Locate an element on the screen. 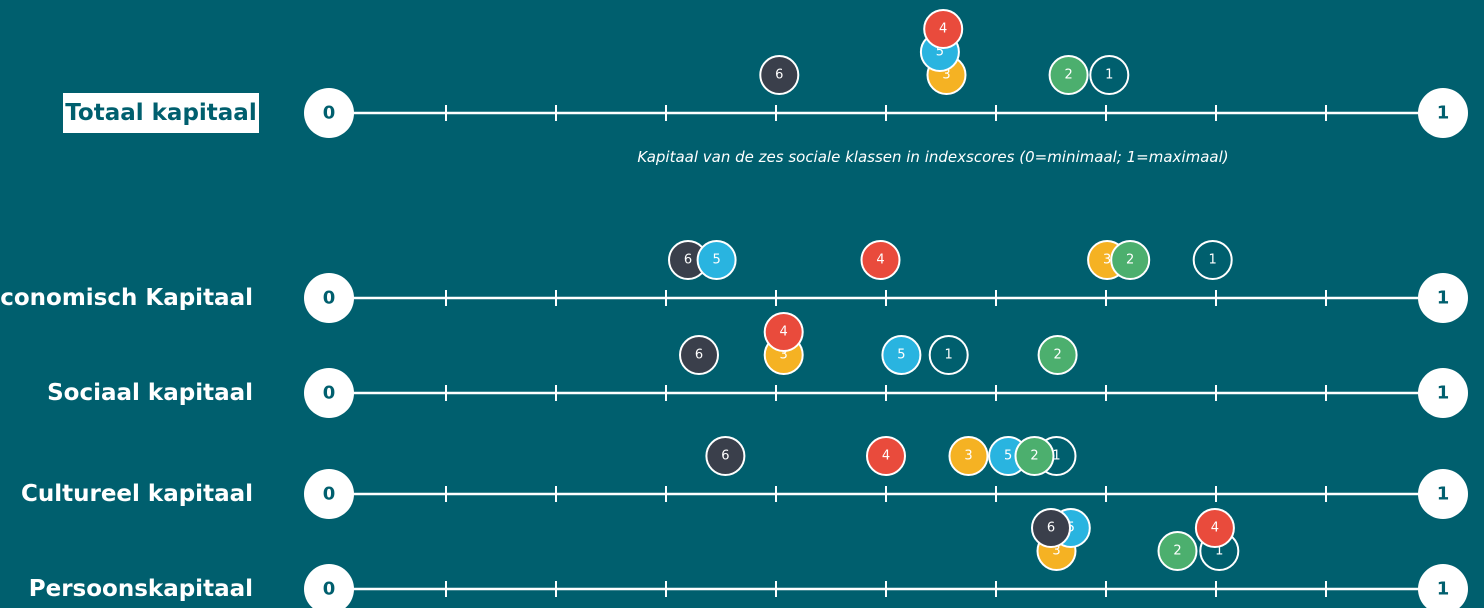  label-box is located at coordinates (161, 113).